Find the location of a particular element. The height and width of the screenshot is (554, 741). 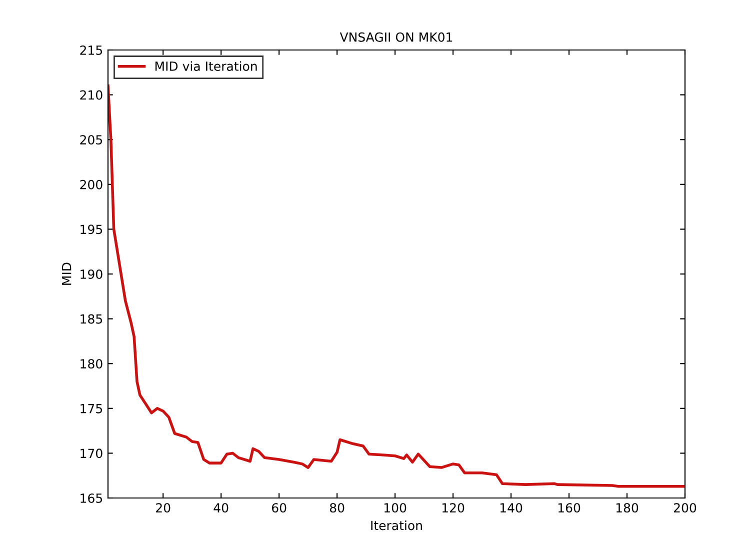

chart-title: VNSAGII ON MK01 is located at coordinates (396, 37).